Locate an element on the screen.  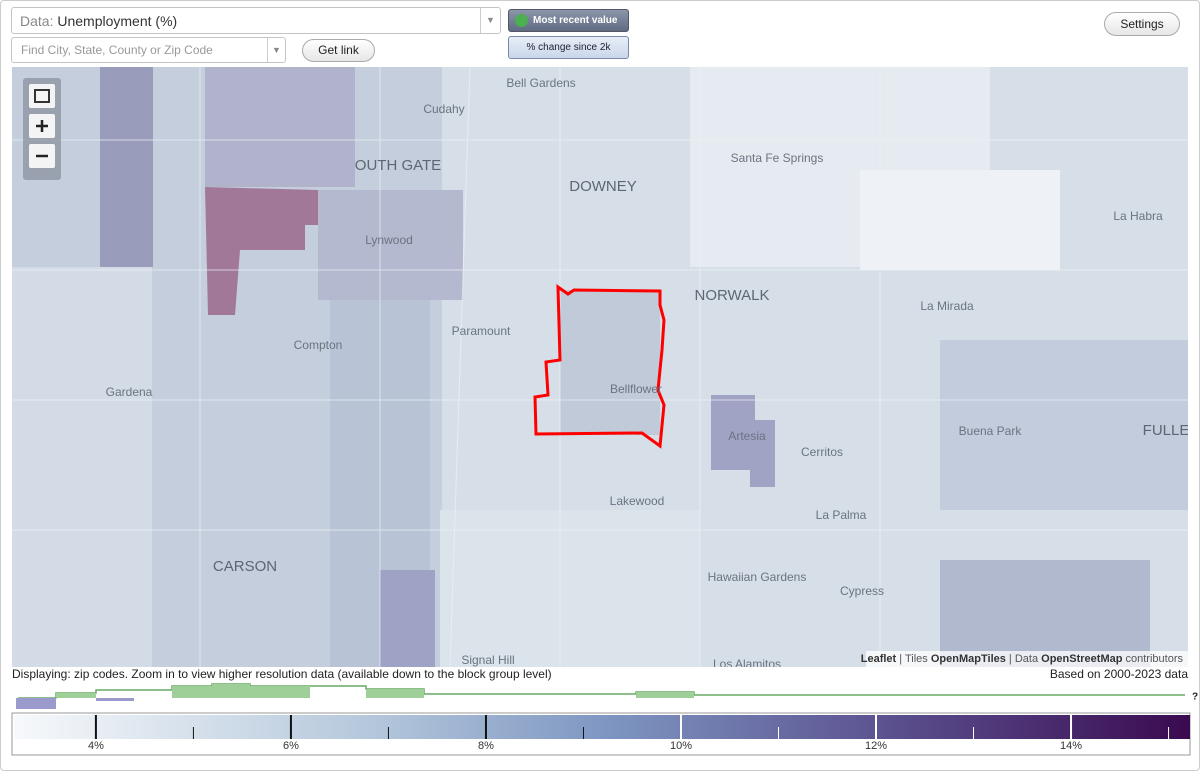
toggle-most-recent: Most recent value is located at coordinates (568, 20).